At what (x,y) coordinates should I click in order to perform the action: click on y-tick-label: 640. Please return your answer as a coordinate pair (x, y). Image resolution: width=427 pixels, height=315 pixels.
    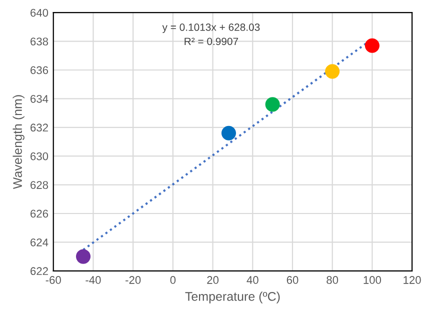
    Looking at the image, I should click on (39, 12).